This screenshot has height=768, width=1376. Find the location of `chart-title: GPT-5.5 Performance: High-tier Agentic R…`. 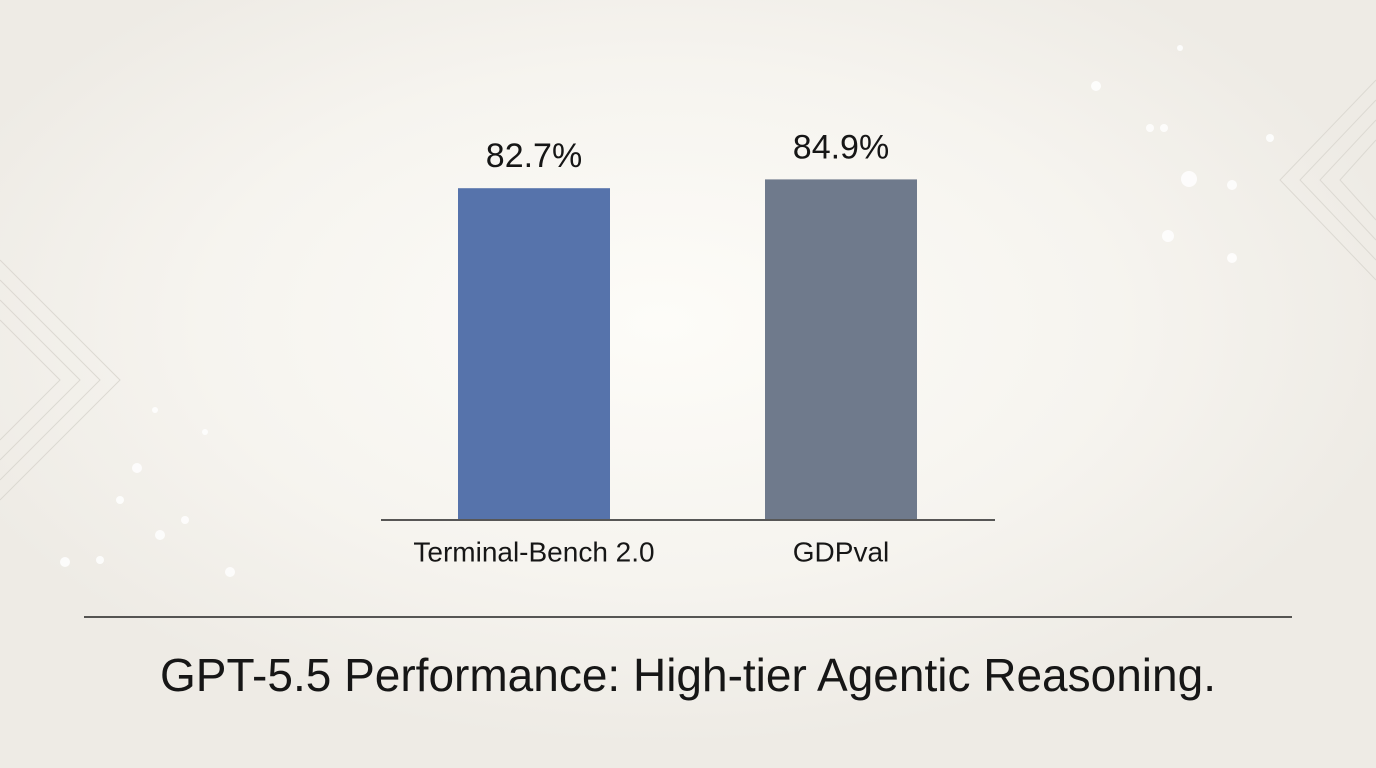

chart-title: GPT-5.5 Performance: High-tier Agentic R… is located at coordinates (688, 675).